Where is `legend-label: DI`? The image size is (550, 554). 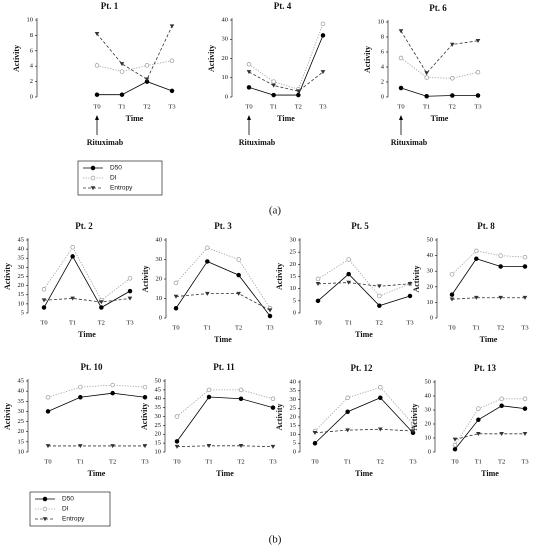 legend-label: DI is located at coordinates (113, 178).